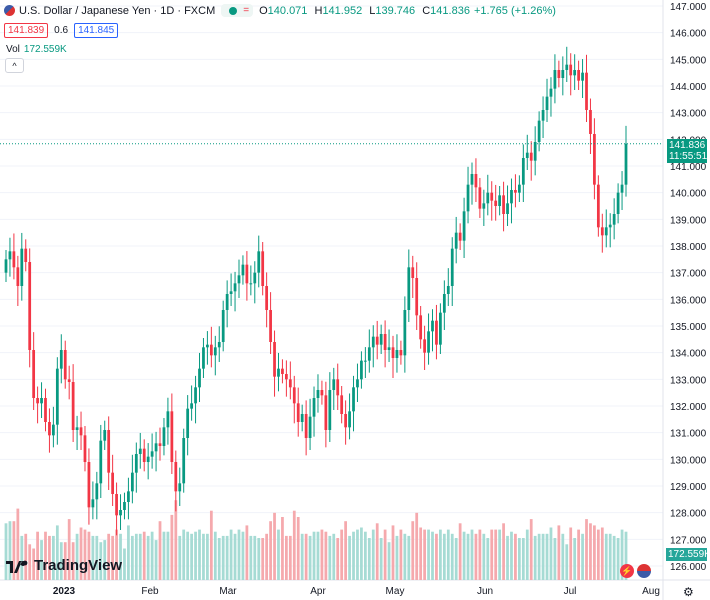  I want to click on market-status: =, so click(237, 10).